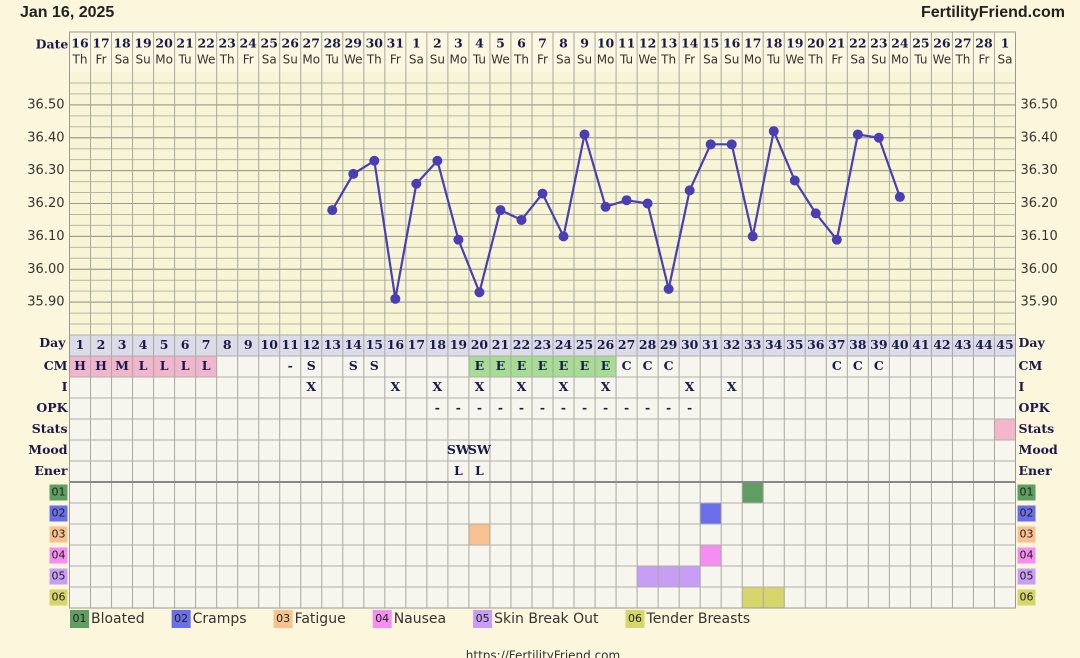 Image resolution: width=1080 pixels, height=658 pixels. What do you see at coordinates (710, 344) in the screenshot?
I see `cycle-day: 31` at bounding box center [710, 344].